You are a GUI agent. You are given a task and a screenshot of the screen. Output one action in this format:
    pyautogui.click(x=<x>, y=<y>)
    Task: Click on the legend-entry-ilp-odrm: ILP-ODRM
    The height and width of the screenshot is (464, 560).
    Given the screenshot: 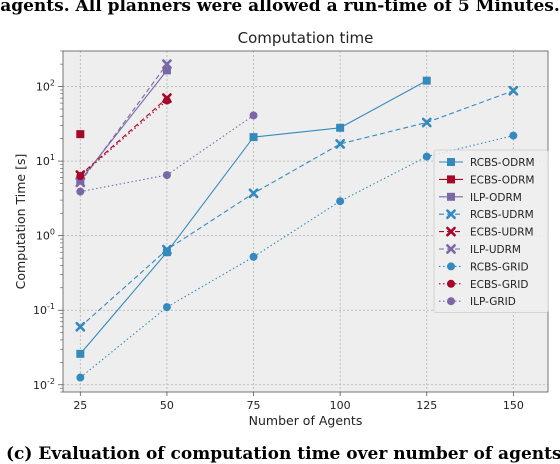 What is the action you would take?
    pyautogui.click(x=480, y=198)
    